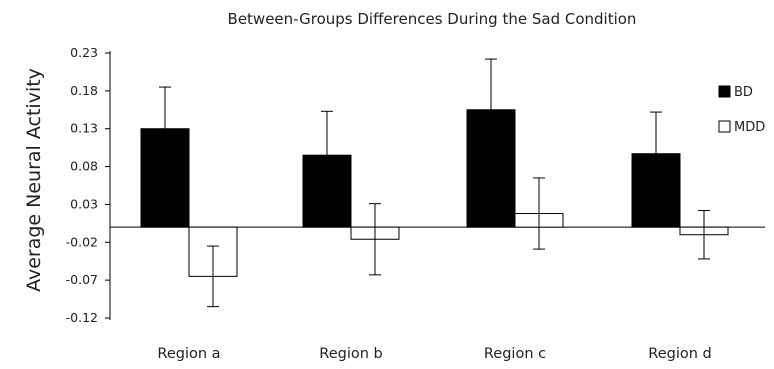 Image resolution: width=774 pixels, height=369 pixels. Describe the element at coordinates (679, 354) in the screenshot. I see `x-tick-label: Region d` at that location.